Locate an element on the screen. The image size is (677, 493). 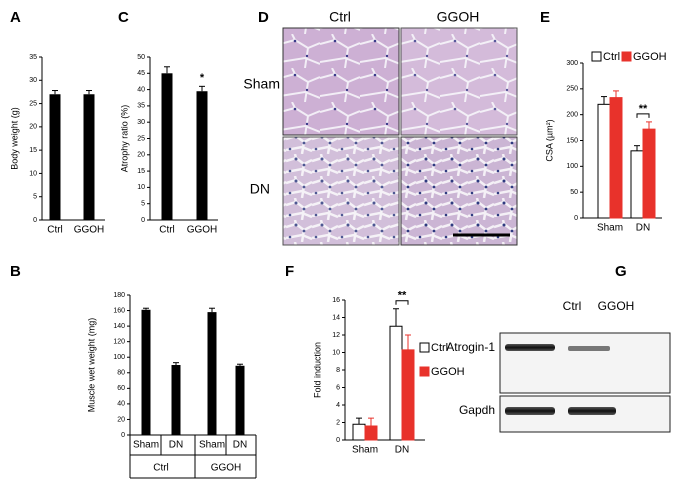
y-tick-label: 200 is located at coordinates (572, 115).